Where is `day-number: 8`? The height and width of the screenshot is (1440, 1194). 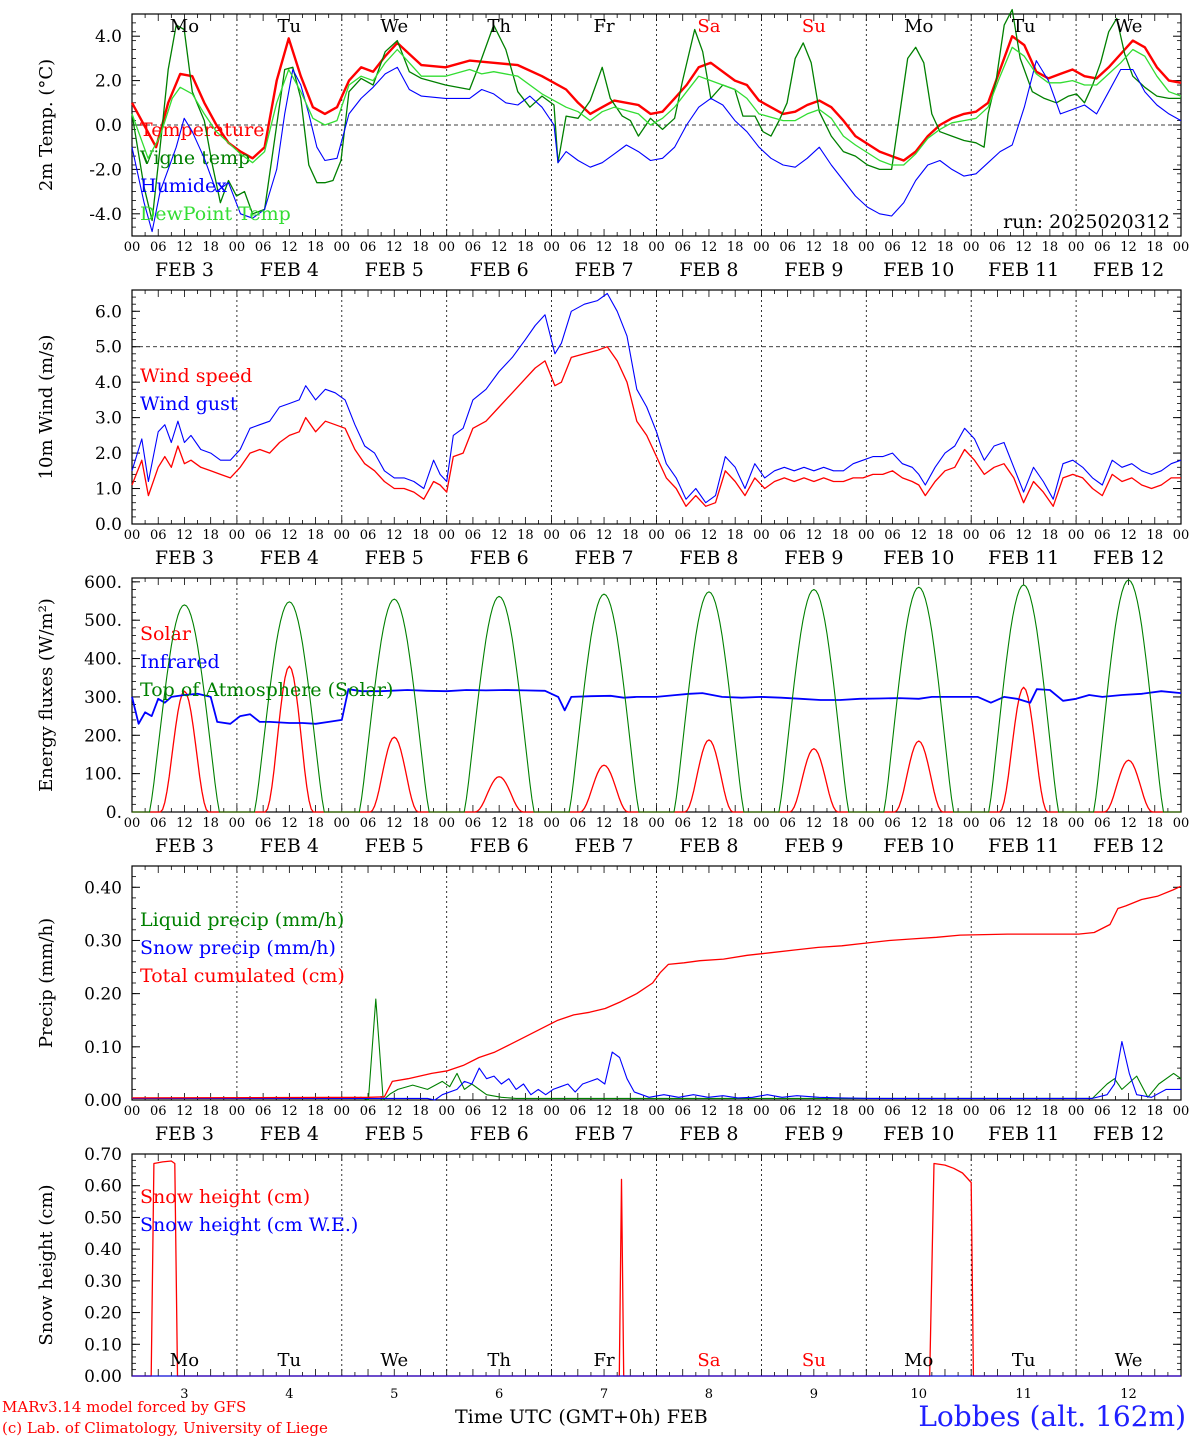 day-number: 8 is located at coordinates (709, 1394).